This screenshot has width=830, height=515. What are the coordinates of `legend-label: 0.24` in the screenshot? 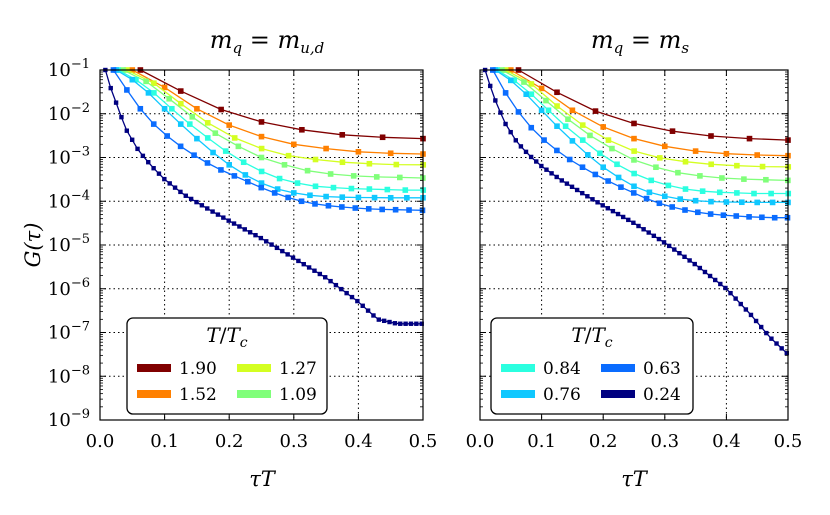 It's located at (662, 395).